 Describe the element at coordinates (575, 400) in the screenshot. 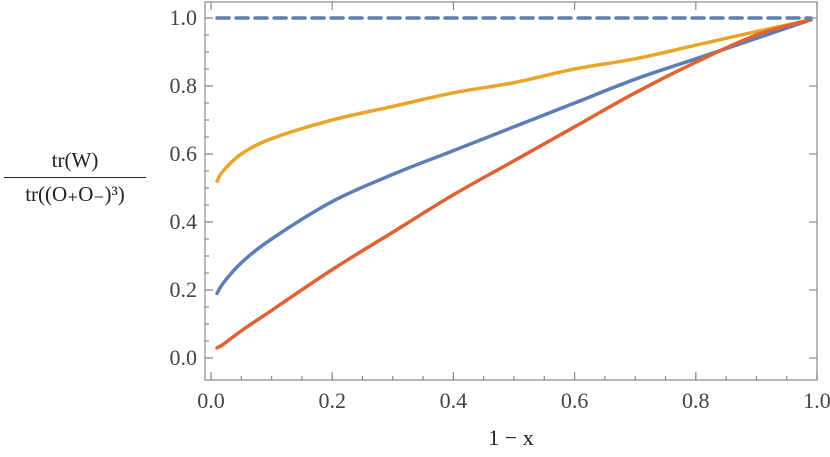

I see `x-tick-label: 0.6` at that location.